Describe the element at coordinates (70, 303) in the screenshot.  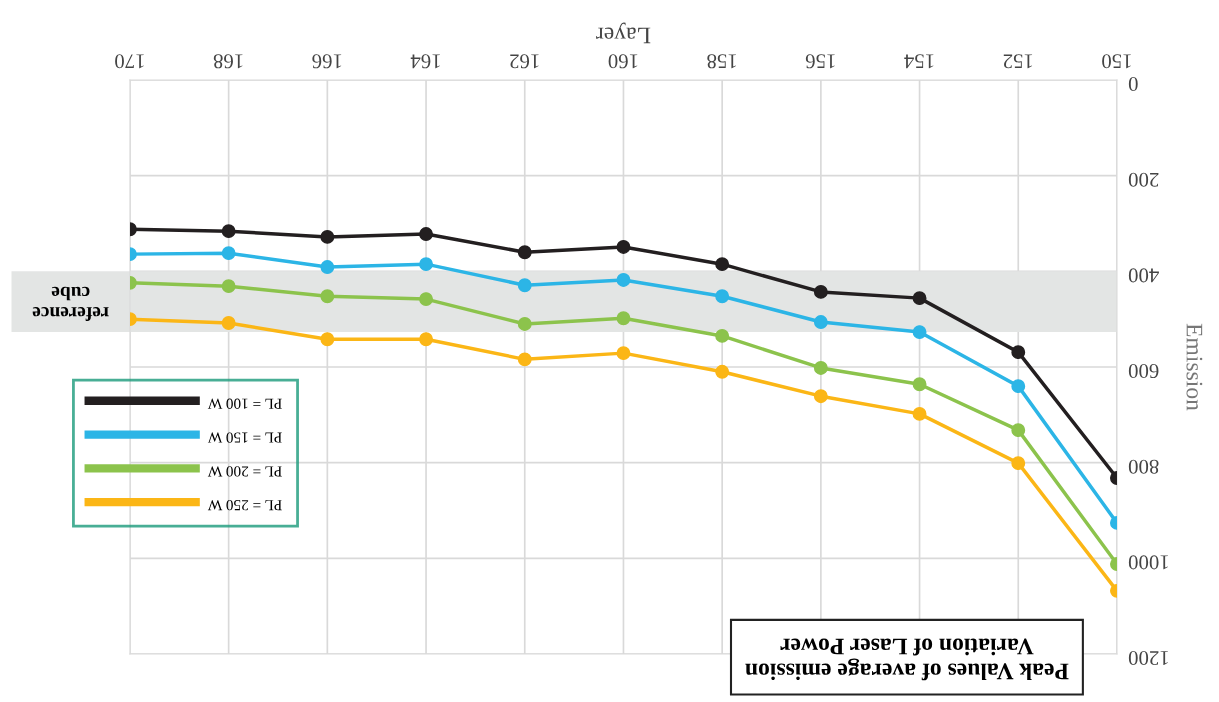
I see `band-label: reference cube` at that location.